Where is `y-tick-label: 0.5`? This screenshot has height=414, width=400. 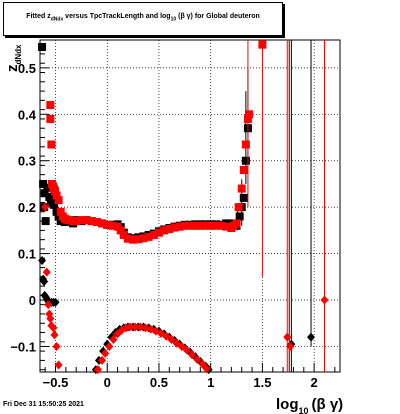
y-tick-label: 0.5 is located at coordinates (27, 68).